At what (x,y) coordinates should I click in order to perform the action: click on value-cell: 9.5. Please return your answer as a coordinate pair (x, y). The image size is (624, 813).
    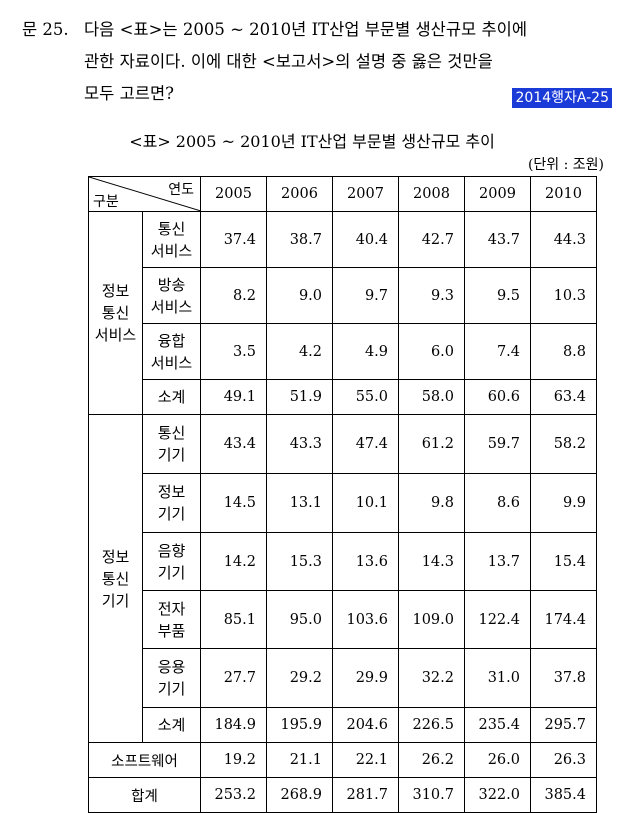
    Looking at the image, I should click on (497, 295).